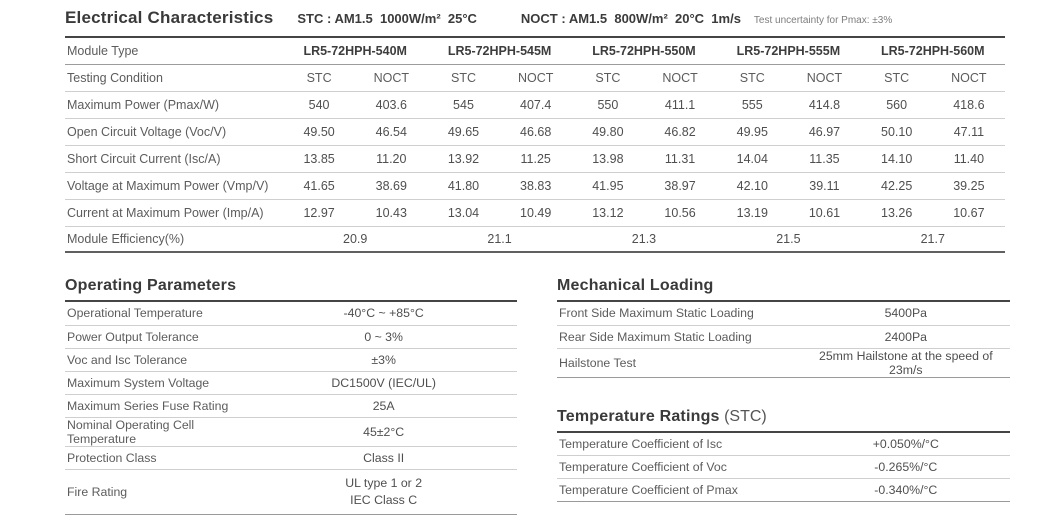 This screenshot has height=529, width=1060. Describe the element at coordinates (499, 51) in the screenshot. I see `module-name: LR5-72HPH-545M` at that location.